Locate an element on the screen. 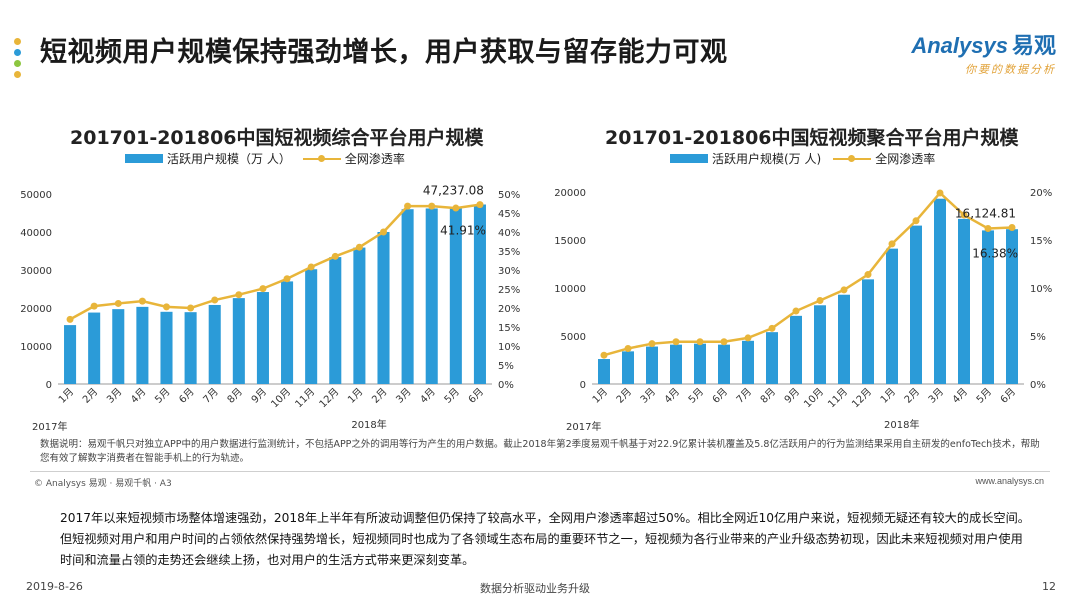 The width and height of the screenshot is (1080, 608). footer-website: www.analysys.cn is located at coordinates (1009, 481).